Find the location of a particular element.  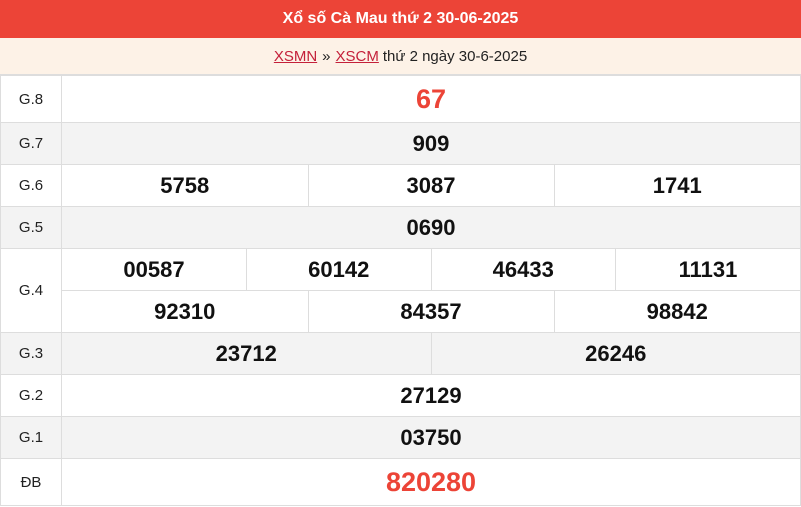

prize-label: G.6 is located at coordinates (31, 185).